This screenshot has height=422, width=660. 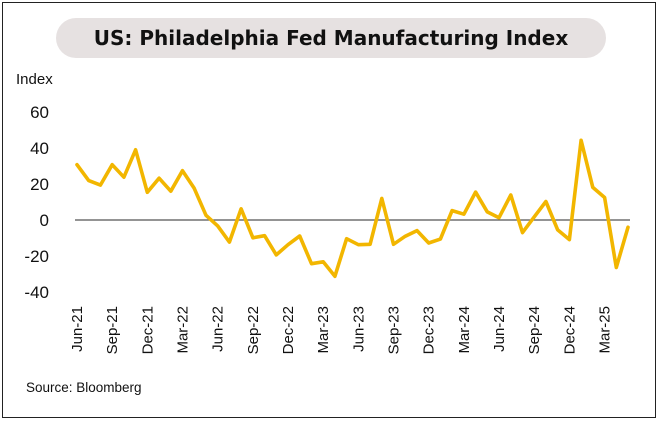 What do you see at coordinates (253, 330) in the screenshot?
I see `x-tick-label: Sep-22` at bounding box center [253, 330].